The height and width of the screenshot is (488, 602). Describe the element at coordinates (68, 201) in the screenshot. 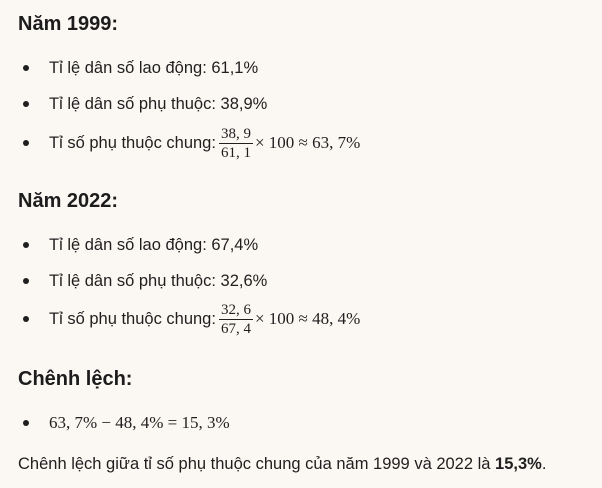

I see `heading-2022: Năm 2022:` at that location.